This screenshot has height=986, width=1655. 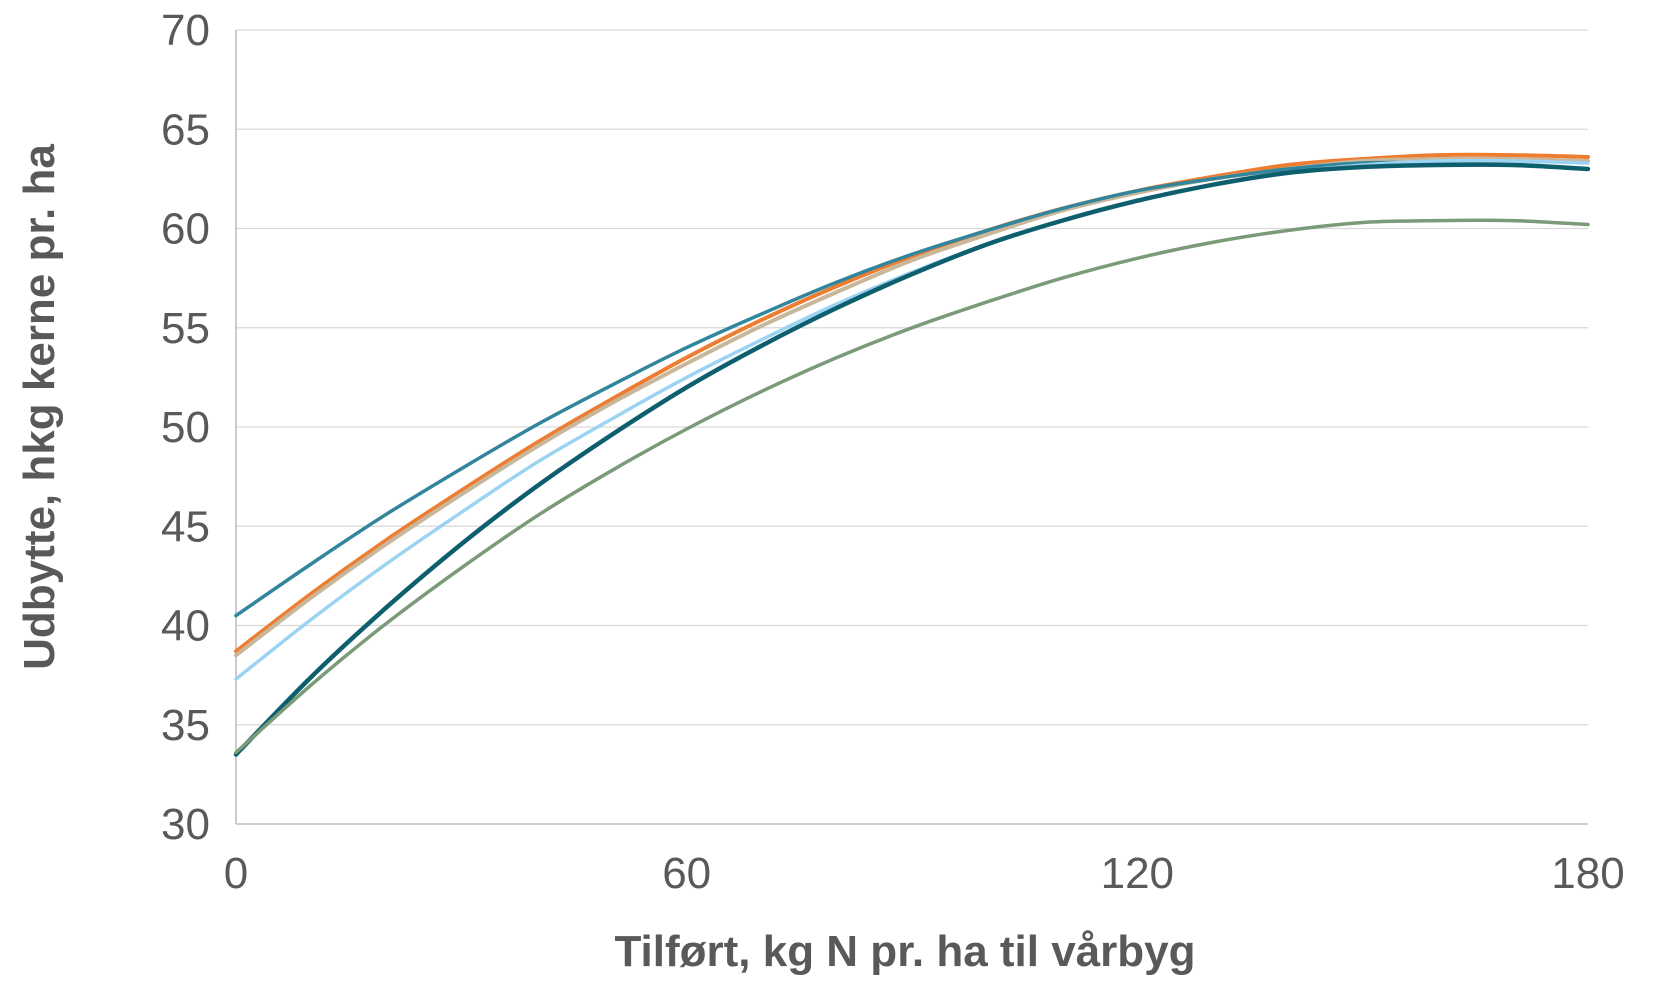 I want to click on y-tick-label: 45, so click(x=185, y=526).